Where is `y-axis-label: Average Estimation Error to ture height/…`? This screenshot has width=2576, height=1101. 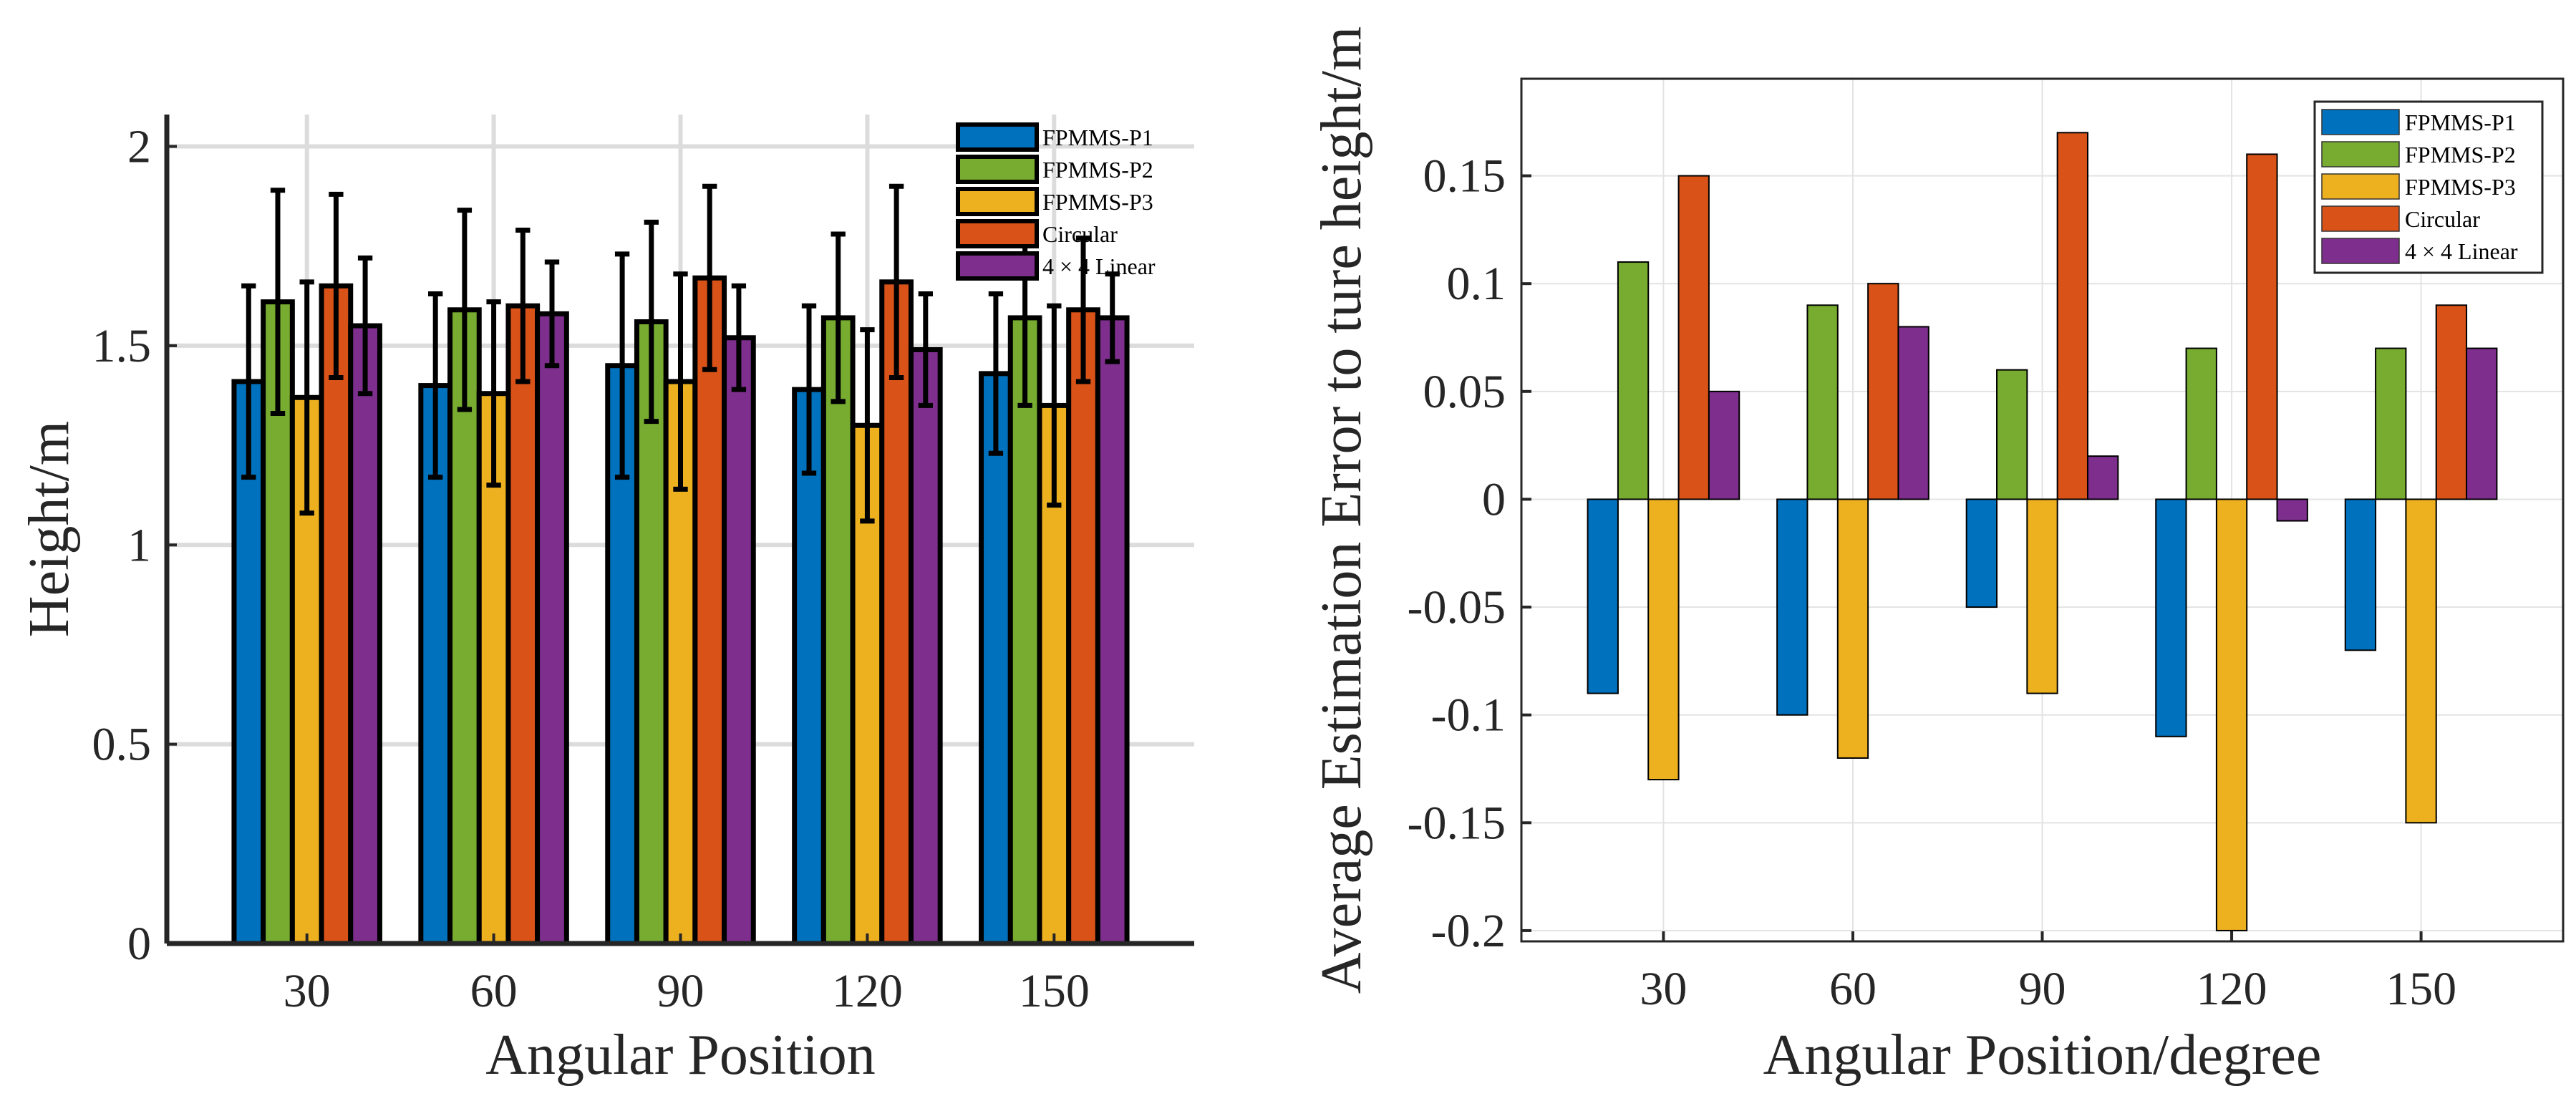
y-axis-label: Average Estimation Error to ture height/… is located at coordinates (1341, 510).